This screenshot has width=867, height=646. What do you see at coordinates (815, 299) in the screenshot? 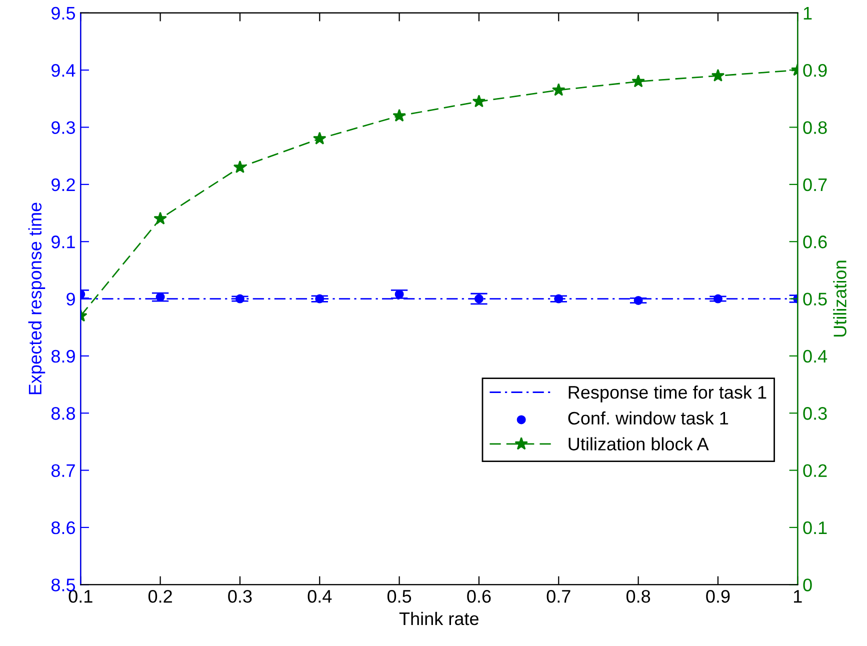
I see `y2-tick-label: 0.5` at bounding box center [815, 299].